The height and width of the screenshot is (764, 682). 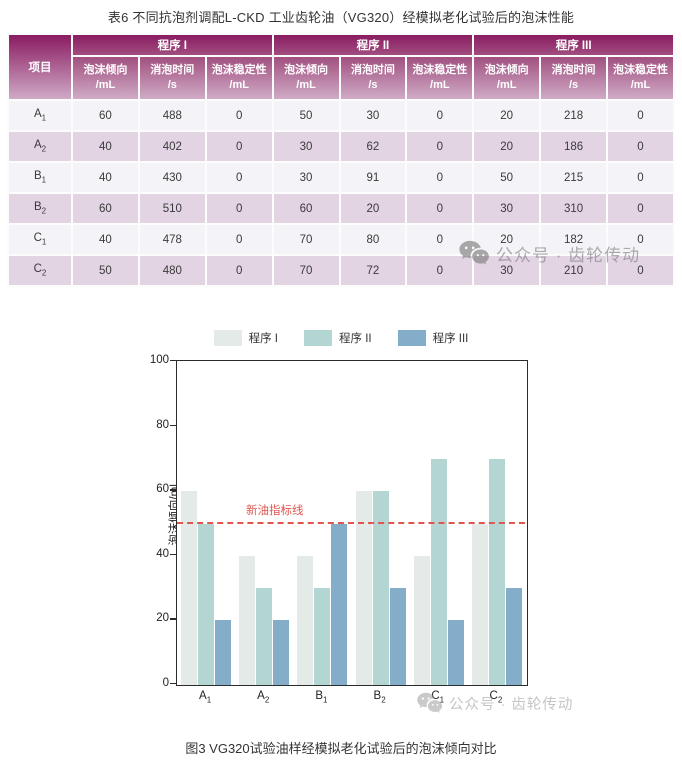 I want to click on bar-C2-series2, so click(x=496, y=571).